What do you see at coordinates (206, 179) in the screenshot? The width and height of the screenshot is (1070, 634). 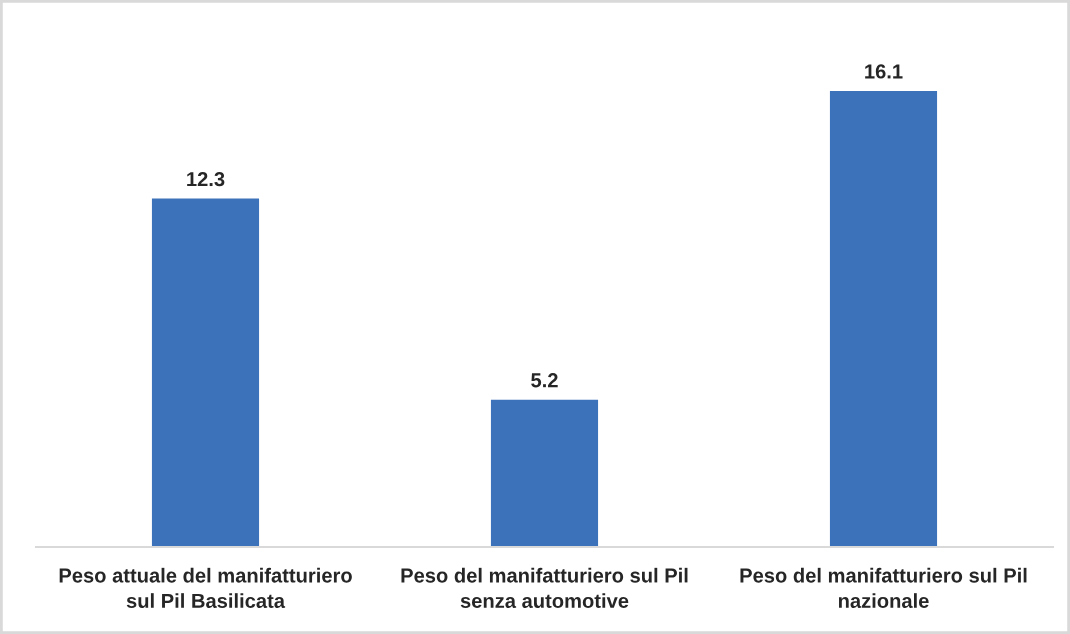 I see `data-label: 12.3` at bounding box center [206, 179].